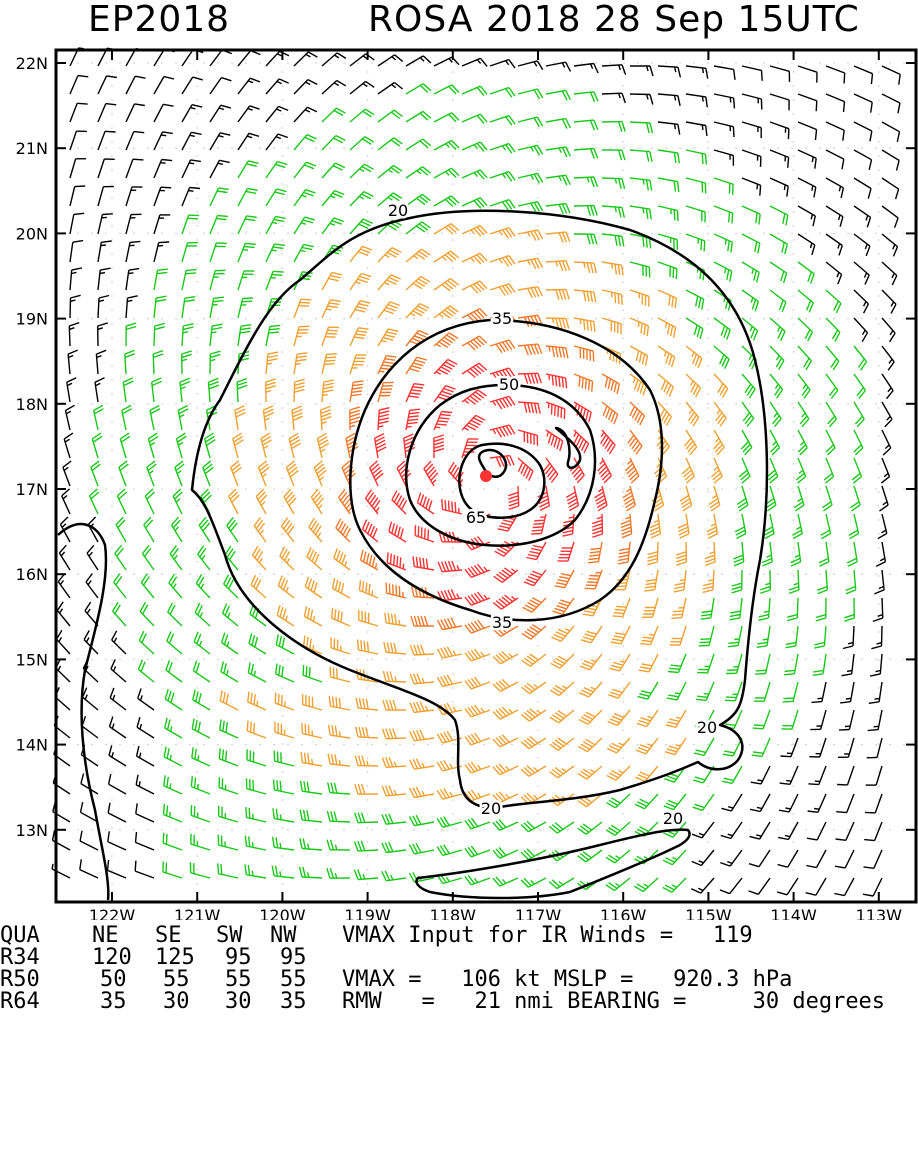 This screenshot has height=1175, width=918. Describe the element at coordinates (509, 384) in the screenshot. I see `contour-label: 50` at that location.